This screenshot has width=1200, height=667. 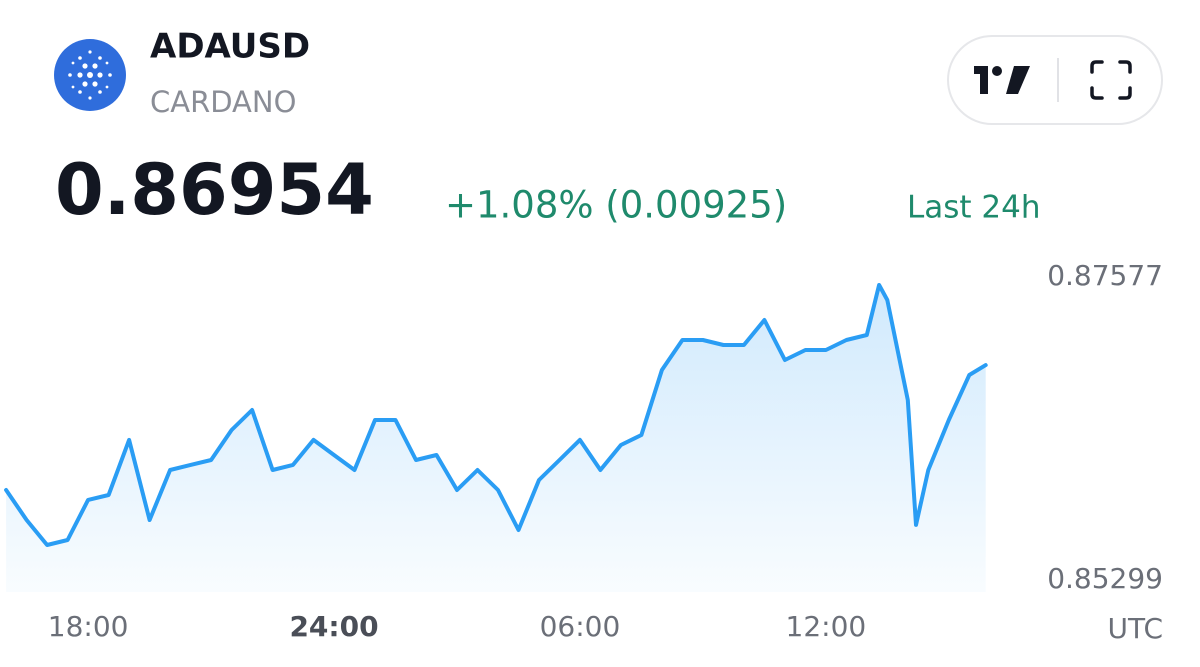 What do you see at coordinates (230, 47) in the screenshot?
I see `symbol: ADAUSD` at bounding box center [230, 47].